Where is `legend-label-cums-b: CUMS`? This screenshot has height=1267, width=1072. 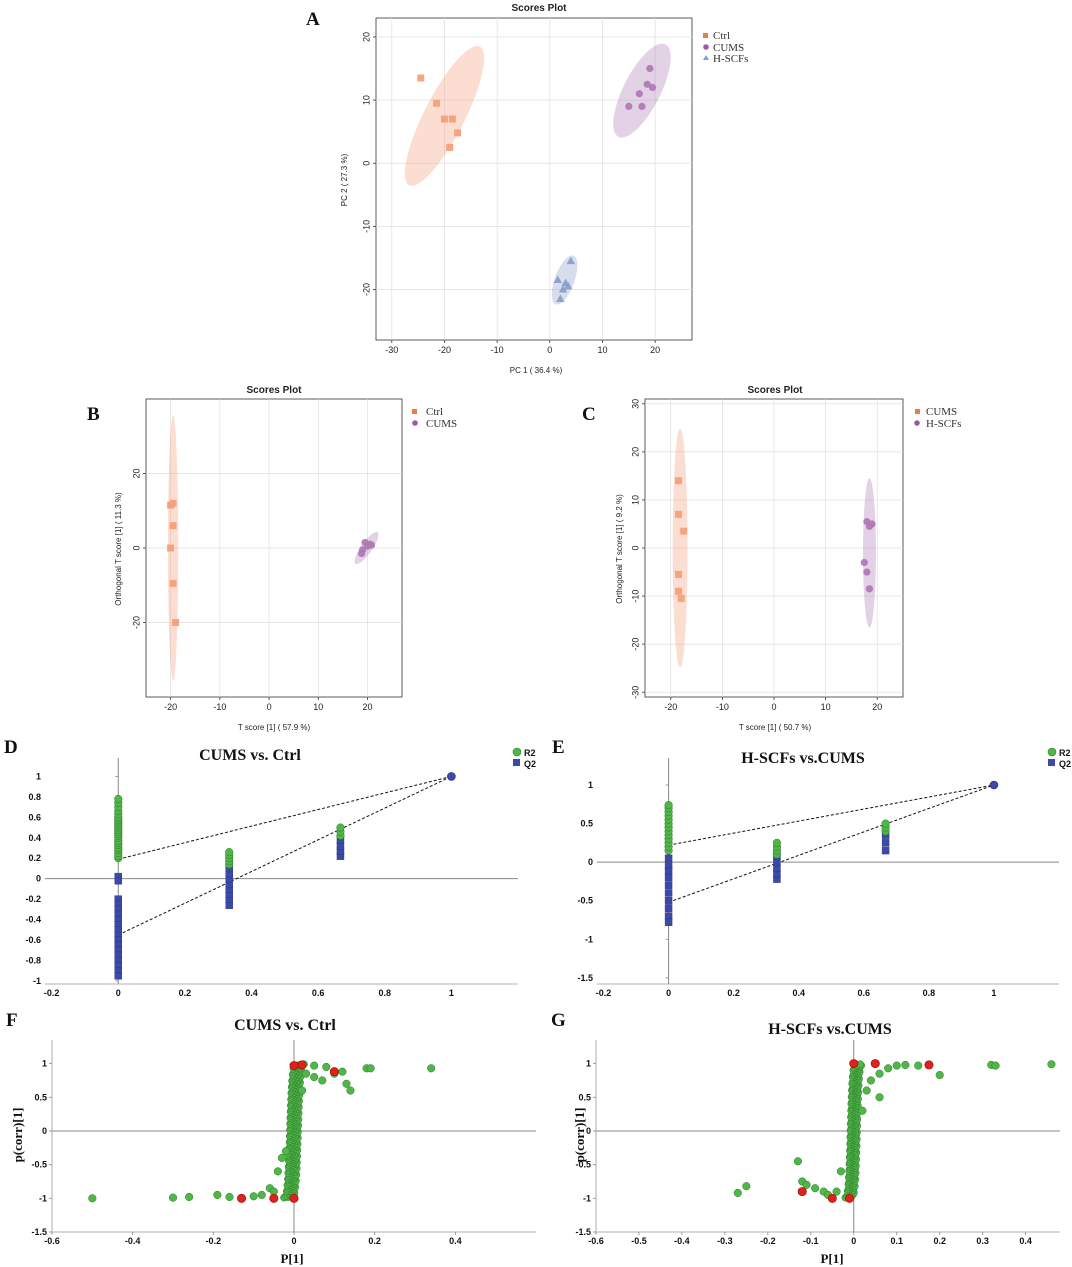 legend-label-cums-b: CUMS is located at coordinates (441, 424).